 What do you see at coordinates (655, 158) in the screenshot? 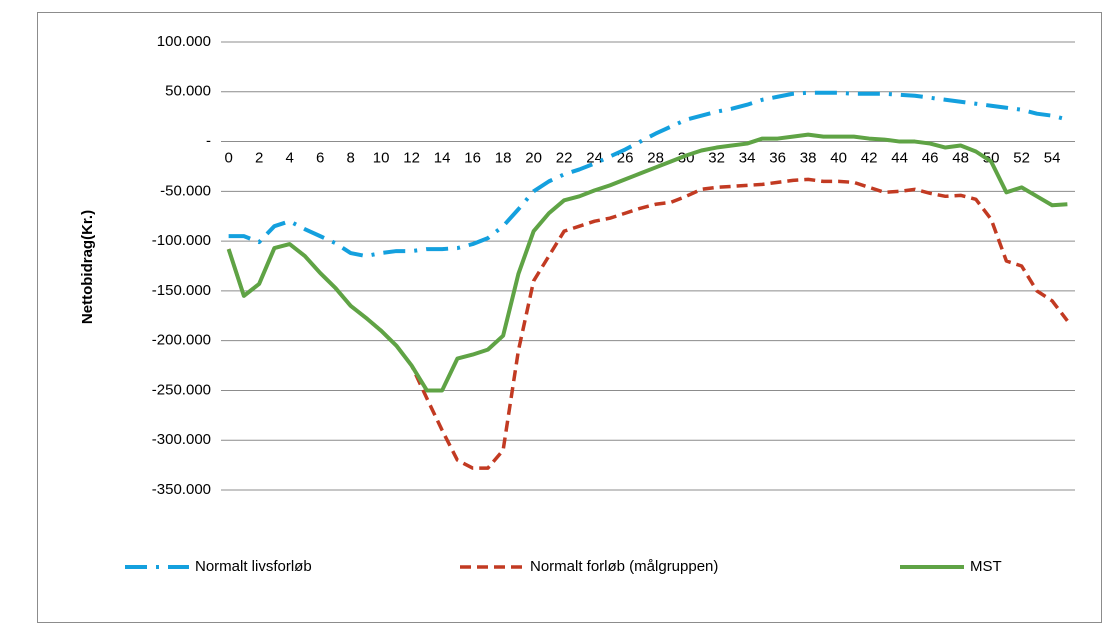
I see `x-tick-label: 28` at bounding box center [655, 158].